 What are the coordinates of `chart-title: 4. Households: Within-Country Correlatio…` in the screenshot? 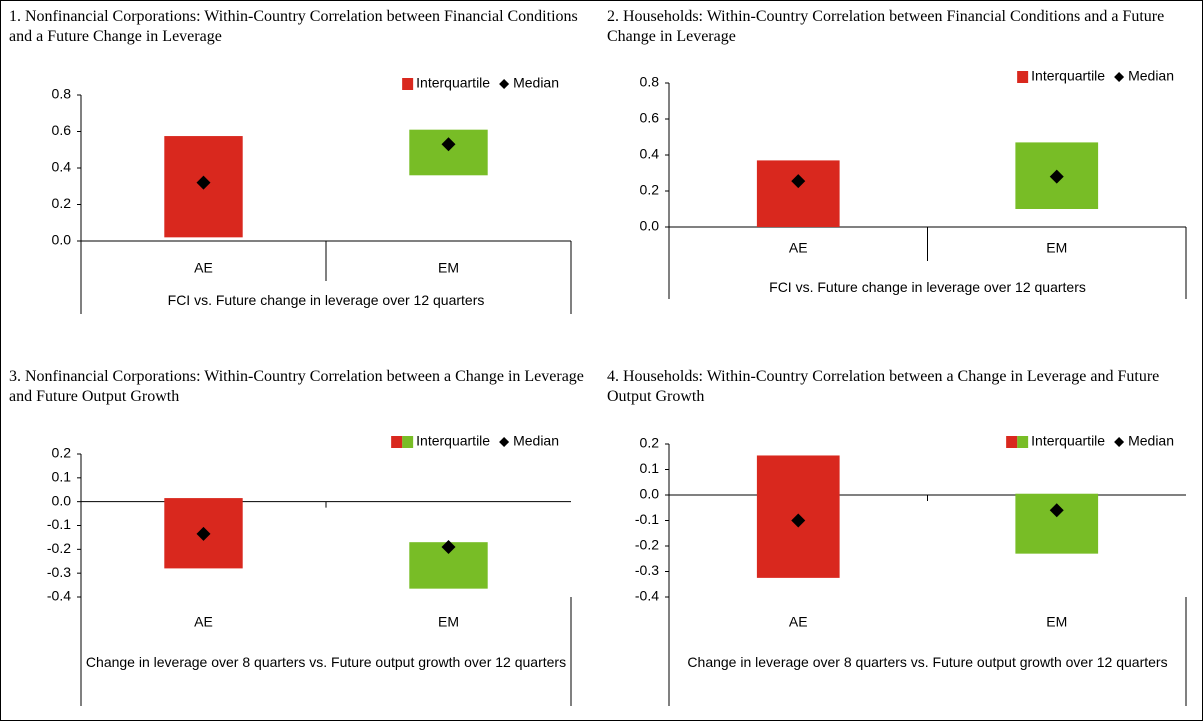 It's located at (883, 386).